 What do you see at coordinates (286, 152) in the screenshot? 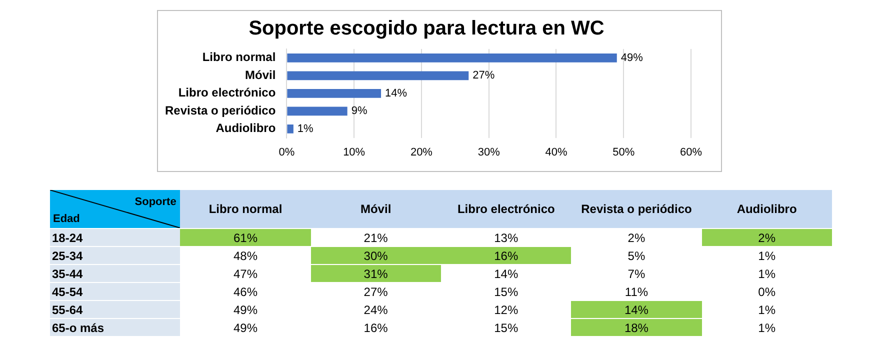
I see `x-tick-label: 0%` at bounding box center [286, 152].